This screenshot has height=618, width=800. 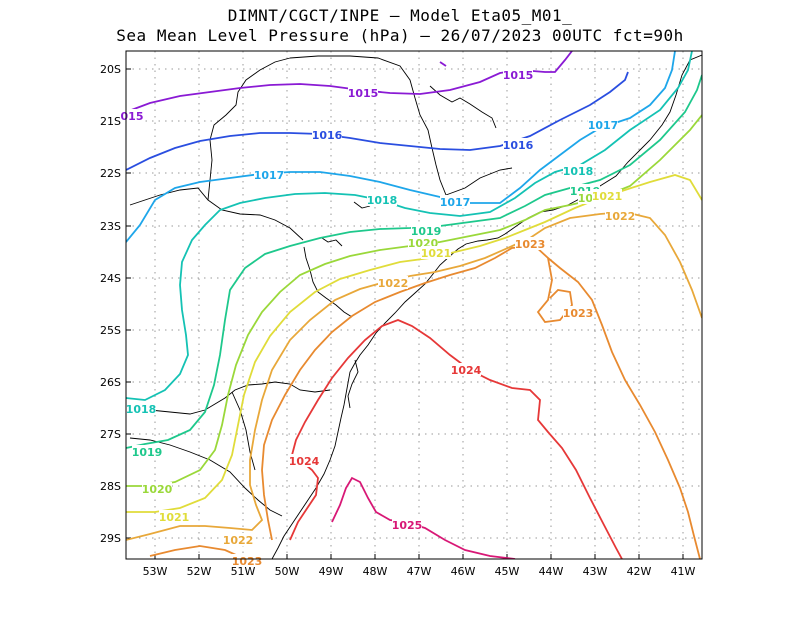 What do you see at coordinates (110, 538) in the screenshot?
I see `lat-label: 29S` at bounding box center [110, 538].